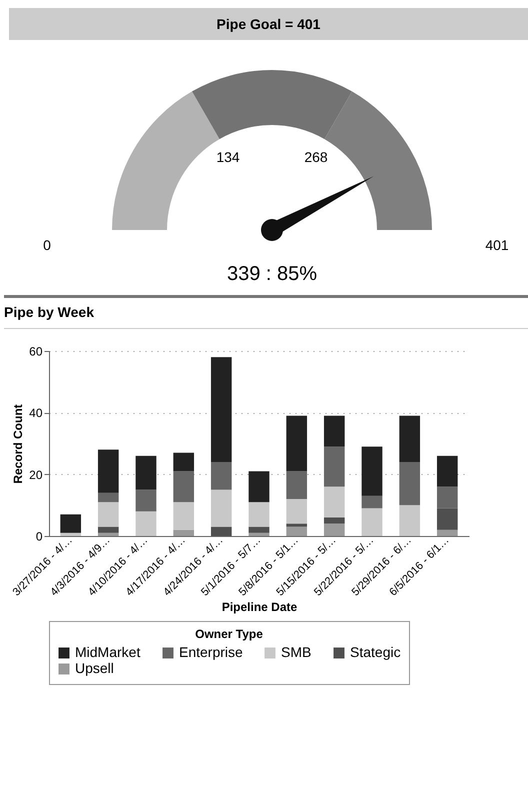 The width and height of the screenshot is (528, 797). I want to click on y-tick-label: 40, so click(36, 413).